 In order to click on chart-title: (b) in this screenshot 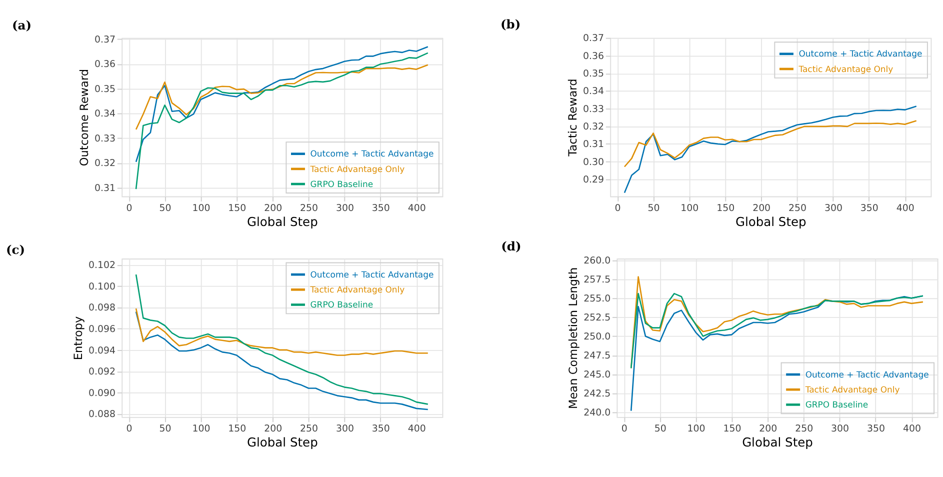, I will do `click(510, 24)`.